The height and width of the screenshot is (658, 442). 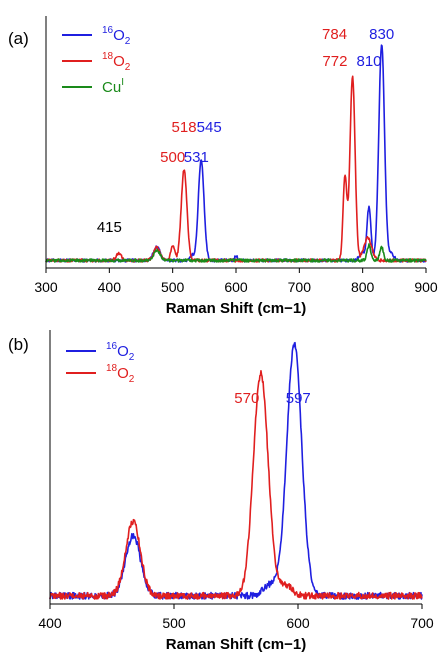 What do you see at coordinates (298, 398) in the screenshot?
I see `peak-annotation: 597` at bounding box center [298, 398].